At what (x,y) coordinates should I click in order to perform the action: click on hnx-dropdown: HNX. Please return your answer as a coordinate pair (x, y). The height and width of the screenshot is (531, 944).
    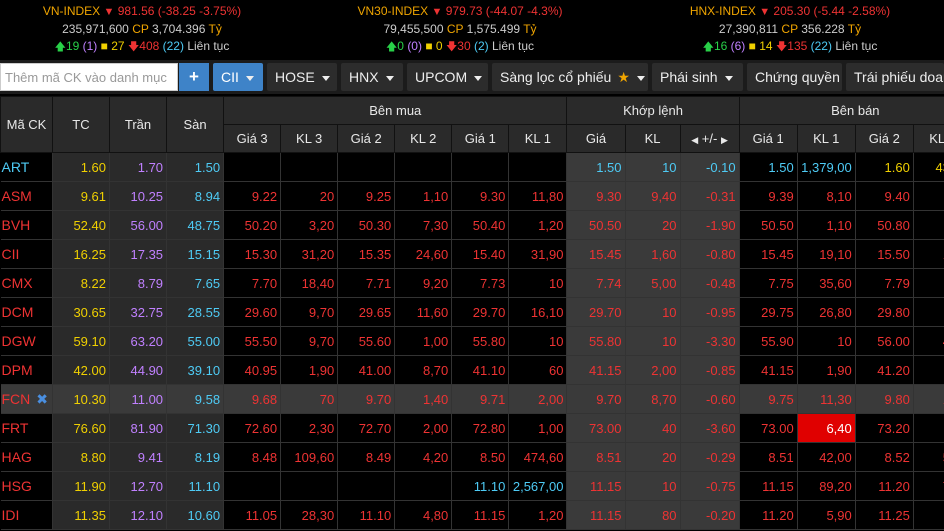
    Looking at the image, I should click on (372, 77).